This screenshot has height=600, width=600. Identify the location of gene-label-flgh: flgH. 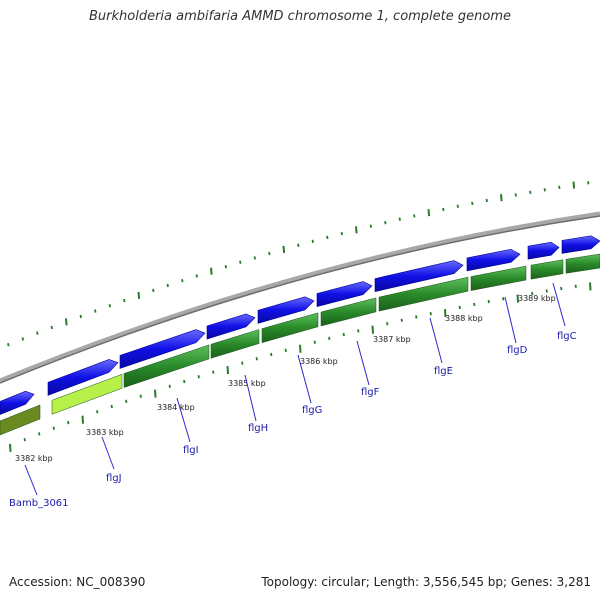
(258, 428).